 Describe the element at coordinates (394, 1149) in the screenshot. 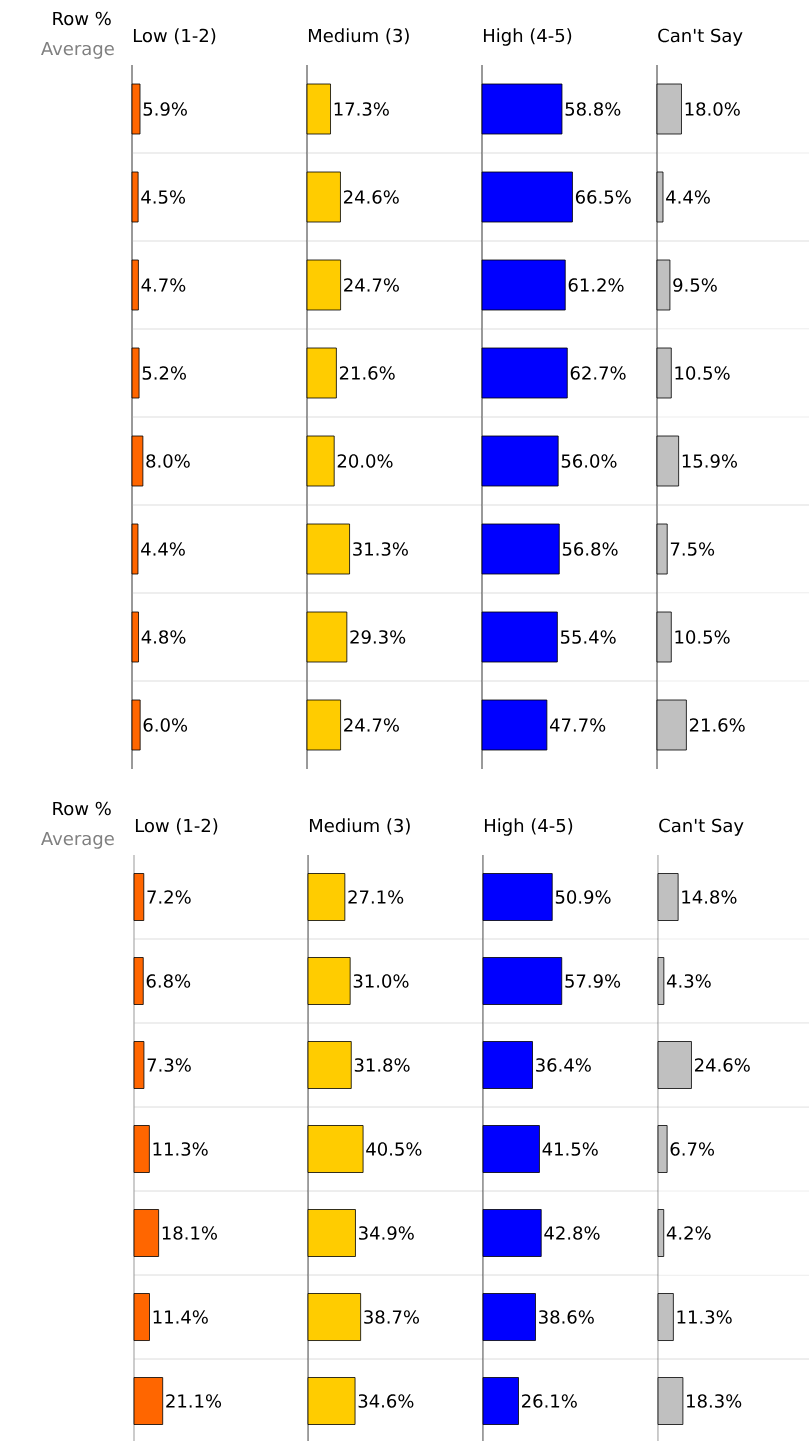

I see `data-label: 40.5%` at that location.